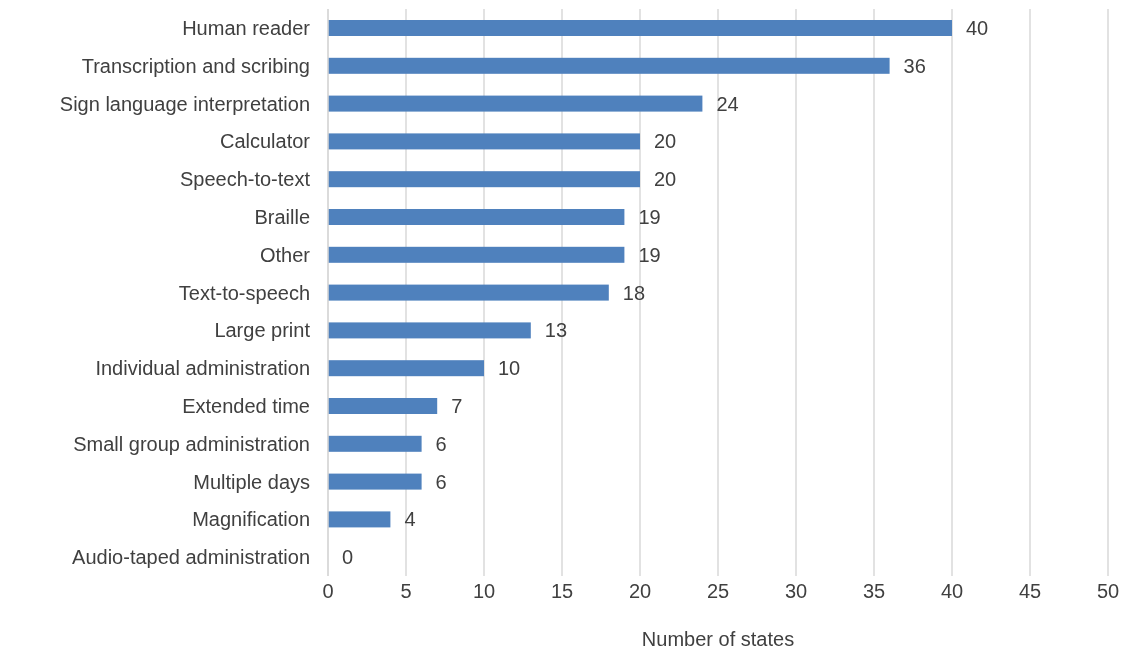  Describe the element at coordinates (718, 639) in the screenshot. I see `x-axis-title: Number of states` at that location.